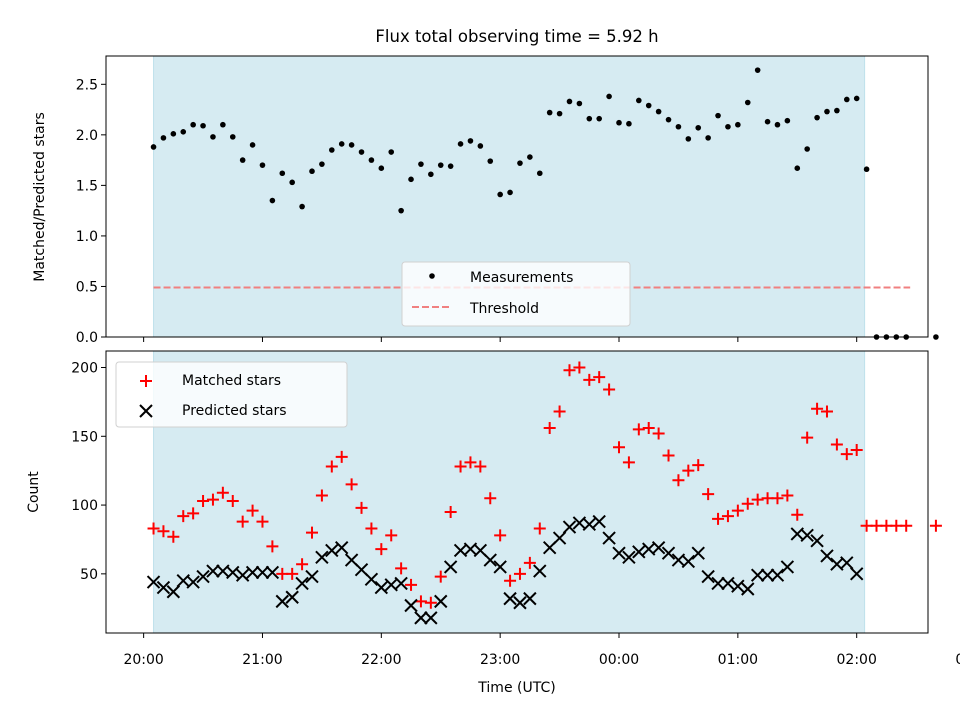 This screenshot has height=720, width=960. Describe the element at coordinates (87, 237) in the screenshot. I see `ratio-y-tick-label: 1.0` at that location.